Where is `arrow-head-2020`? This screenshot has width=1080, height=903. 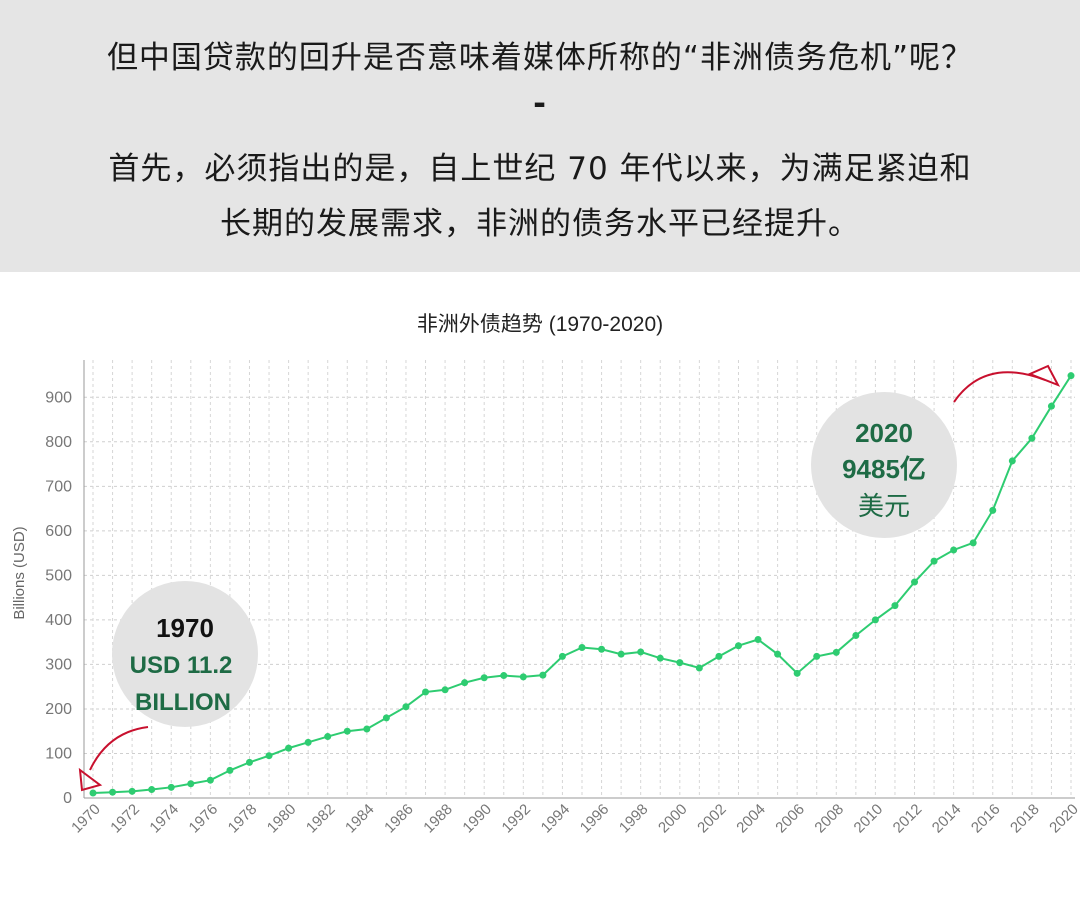
arrow-head-2020 is located at coordinates (1044, 375).